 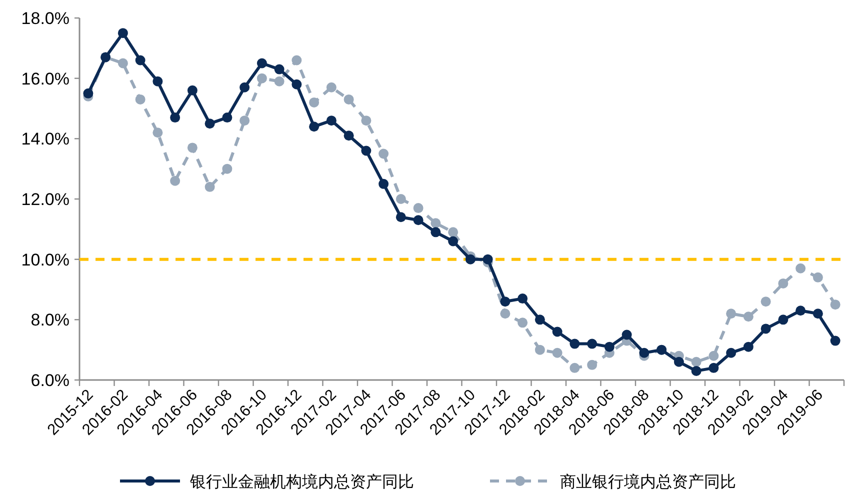 What do you see at coordinates (45, 199) in the screenshot?
I see `y-tick-label: 12.0%` at bounding box center [45, 199].